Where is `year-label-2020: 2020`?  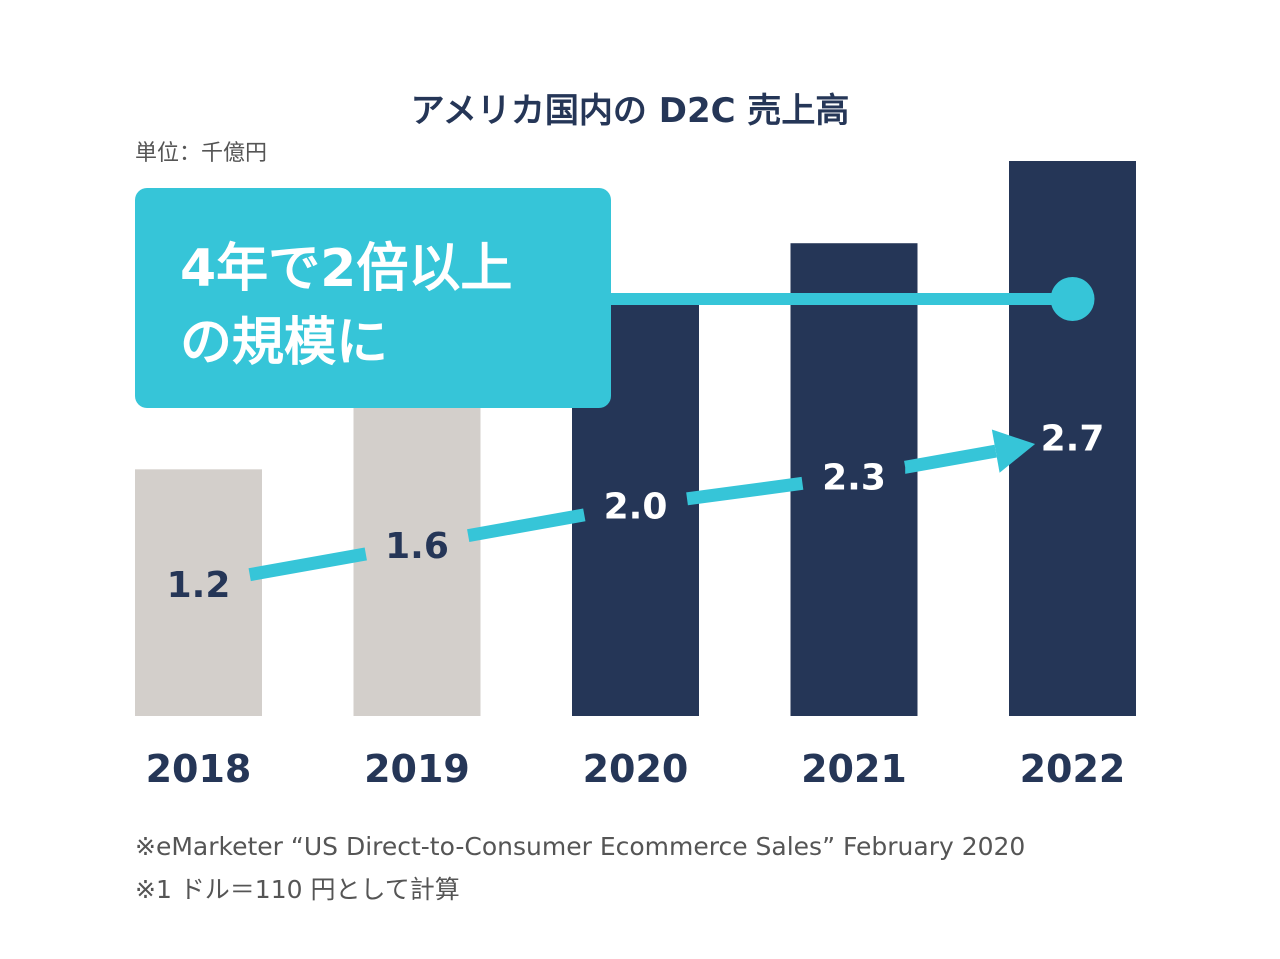 year-label-2020: 2020 is located at coordinates (636, 769).